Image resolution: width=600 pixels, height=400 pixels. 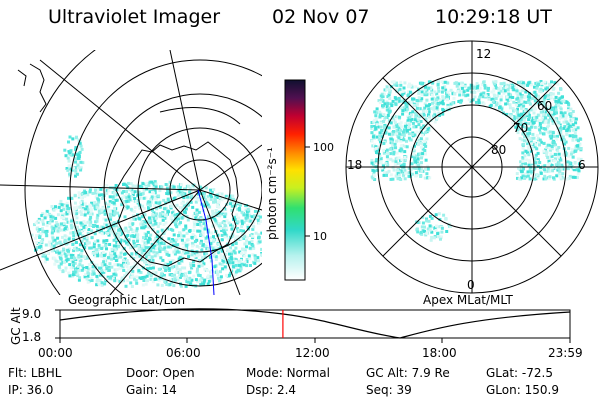 I want to click on info-door: Door: Open, so click(x=160, y=373).